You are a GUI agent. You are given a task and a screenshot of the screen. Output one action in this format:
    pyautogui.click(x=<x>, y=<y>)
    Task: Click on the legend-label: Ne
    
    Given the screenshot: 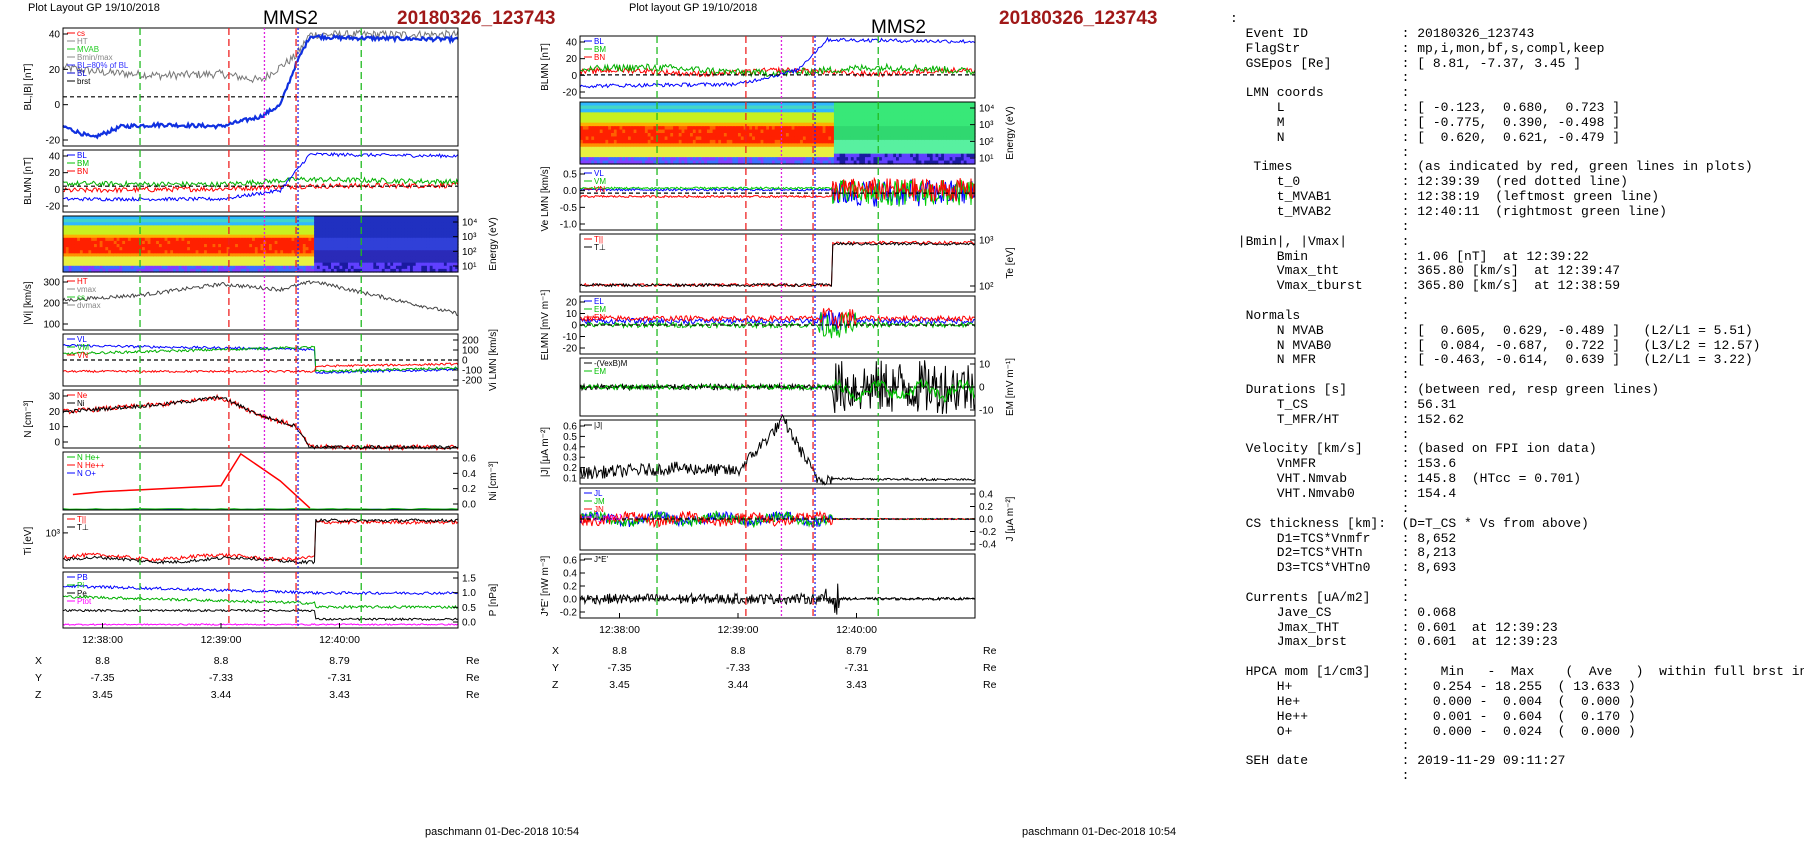 What is the action you would take?
    pyautogui.click(x=82, y=395)
    